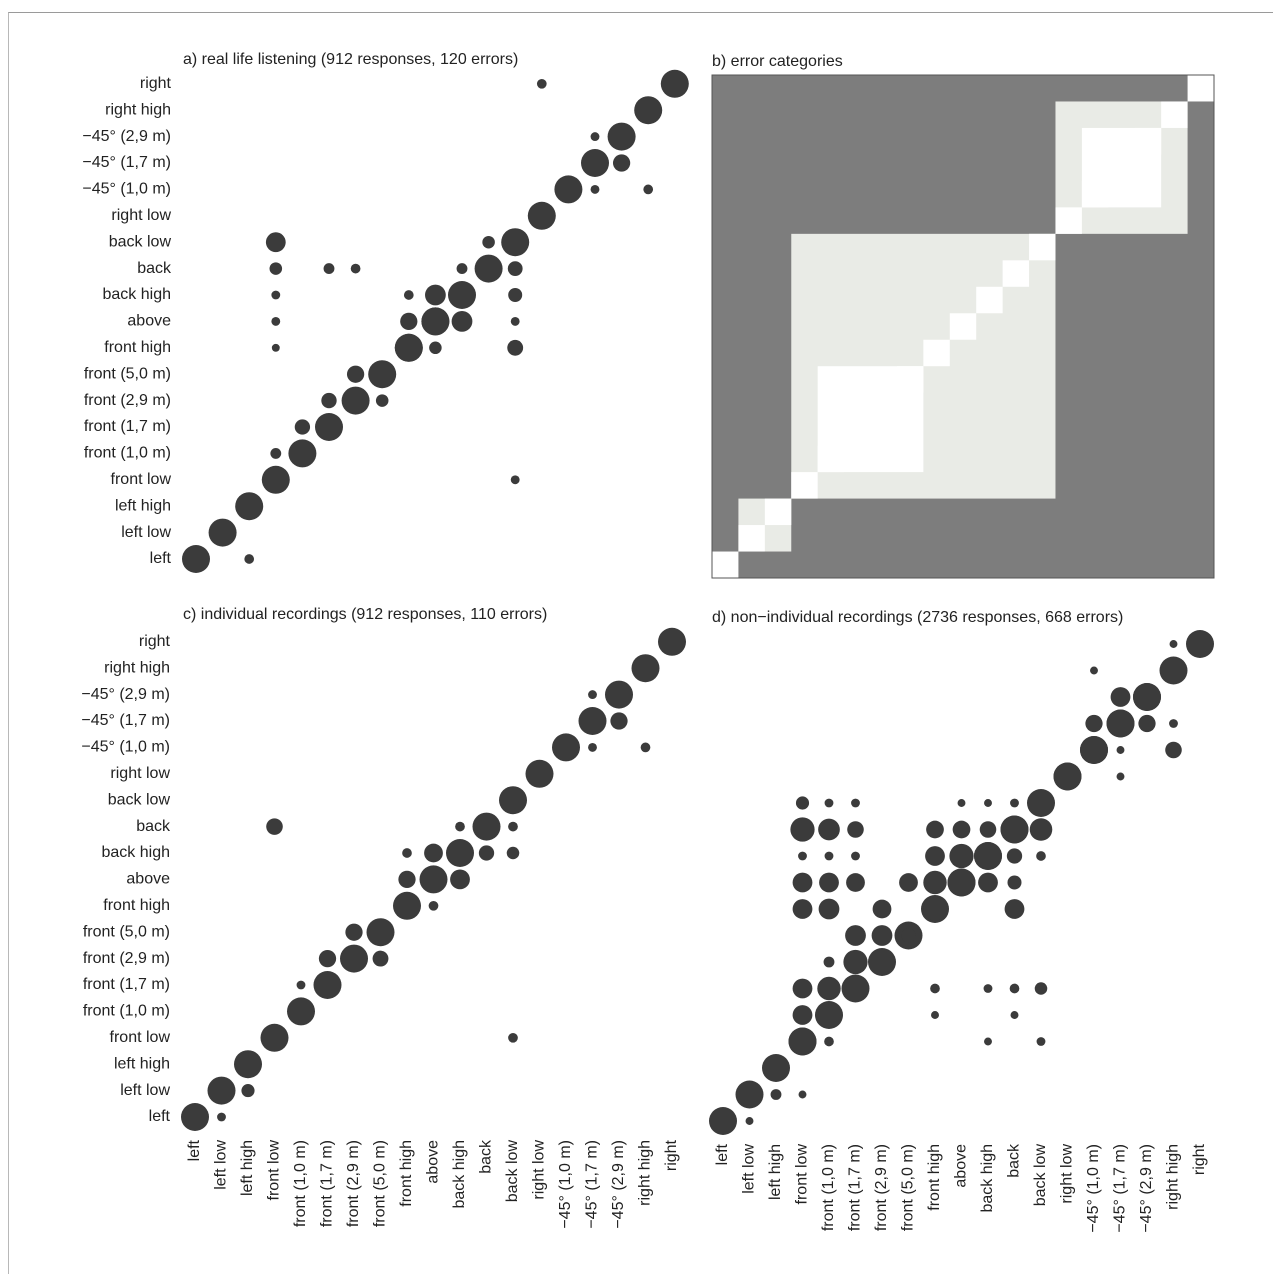 The height and width of the screenshot is (1283, 1281). Describe the element at coordinates (125, 720) in the screenshot. I see `panel-c-y-tick: −45° (1,7 m)` at that location.